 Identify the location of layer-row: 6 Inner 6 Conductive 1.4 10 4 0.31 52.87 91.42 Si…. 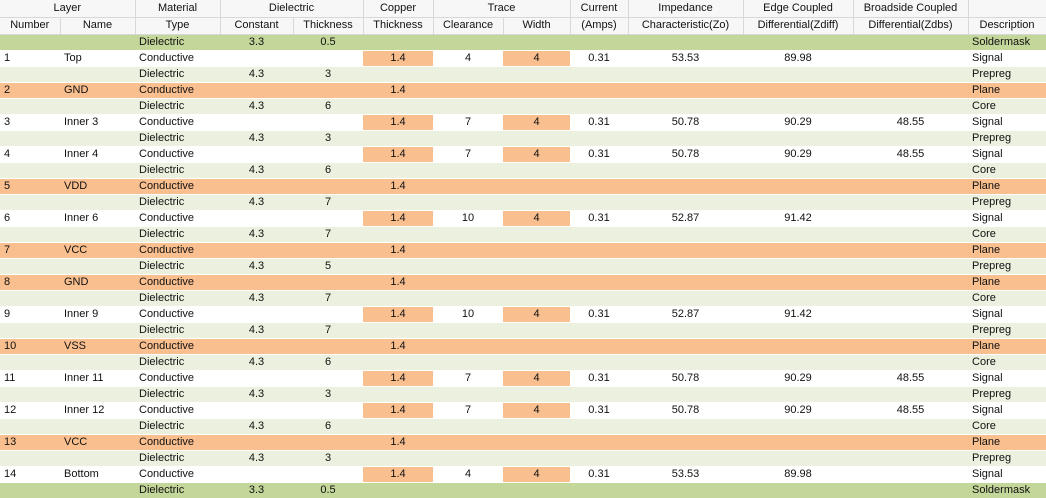
(523, 218).